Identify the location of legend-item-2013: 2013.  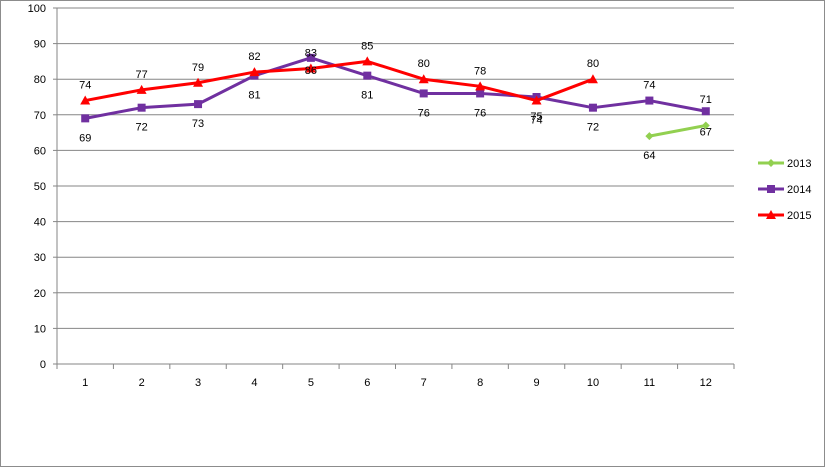
(784, 164).